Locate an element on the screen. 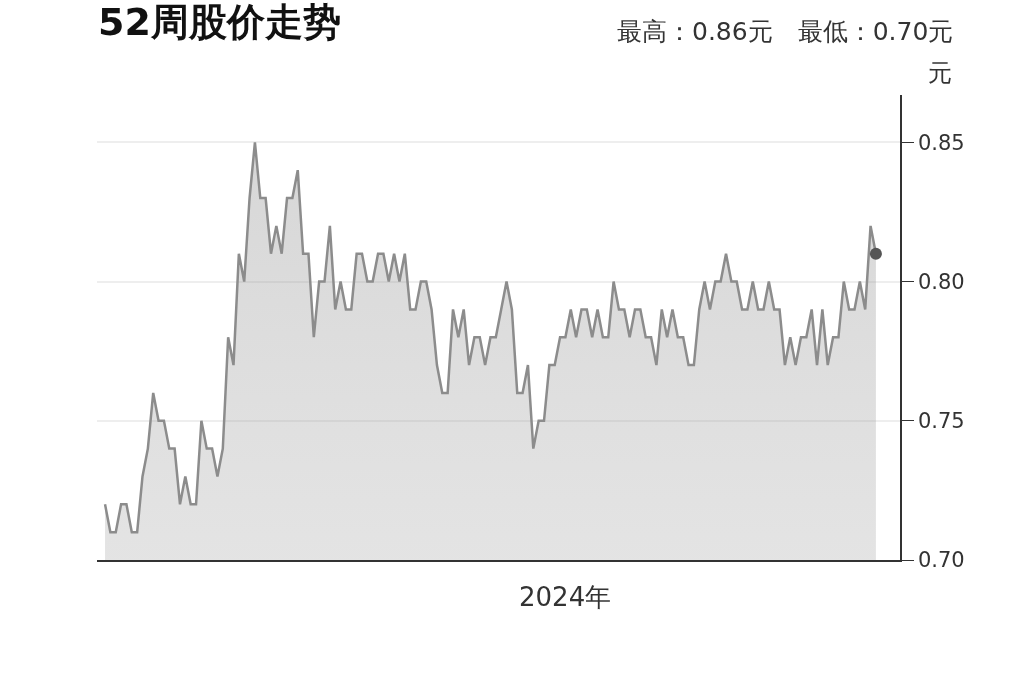  y-axis-title: 元 is located at coordinates (940, 73).